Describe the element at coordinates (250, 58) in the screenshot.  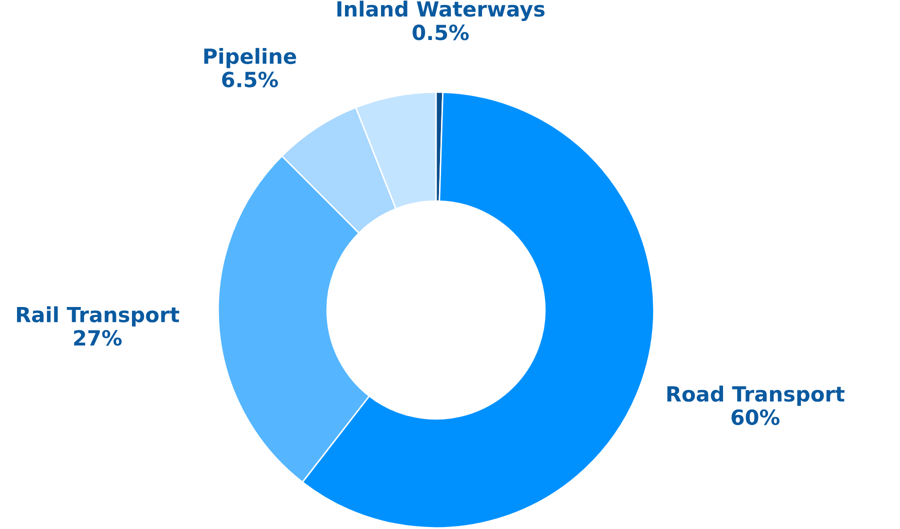
I see `slice-label: Pipeline` at that location.